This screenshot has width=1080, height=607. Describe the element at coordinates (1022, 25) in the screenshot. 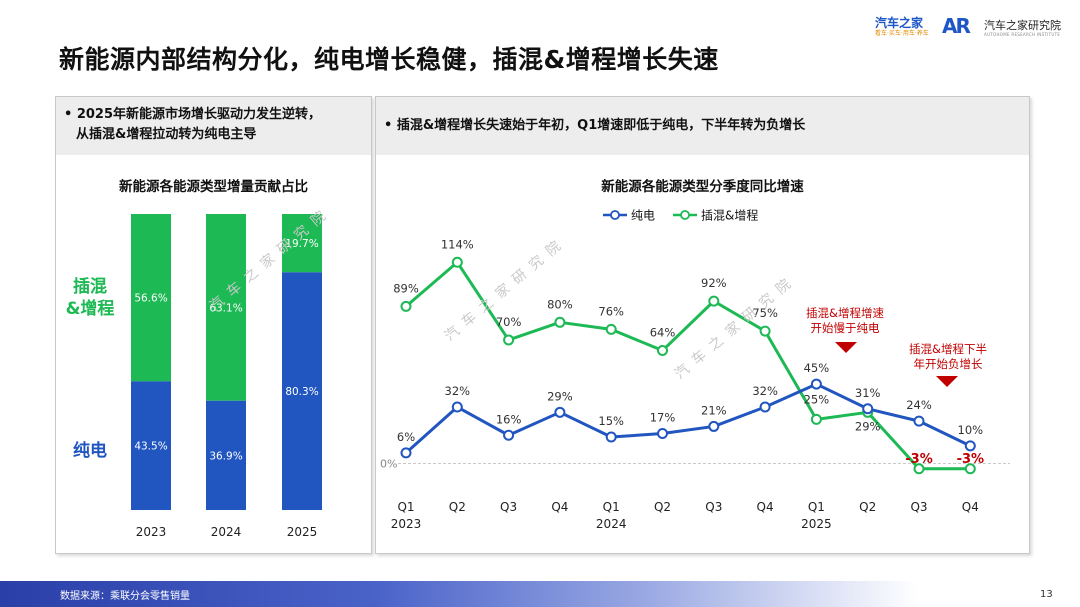

I see `research-institute-name: 汽车之家研究院` at that location.